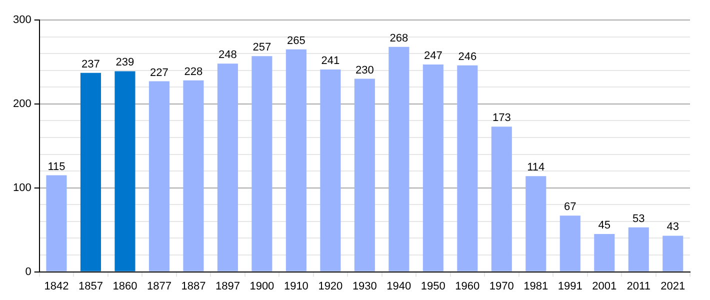 This screenshot has height=300, width=710. I want to click on x-tick-label: 1877, so click(159, 286).